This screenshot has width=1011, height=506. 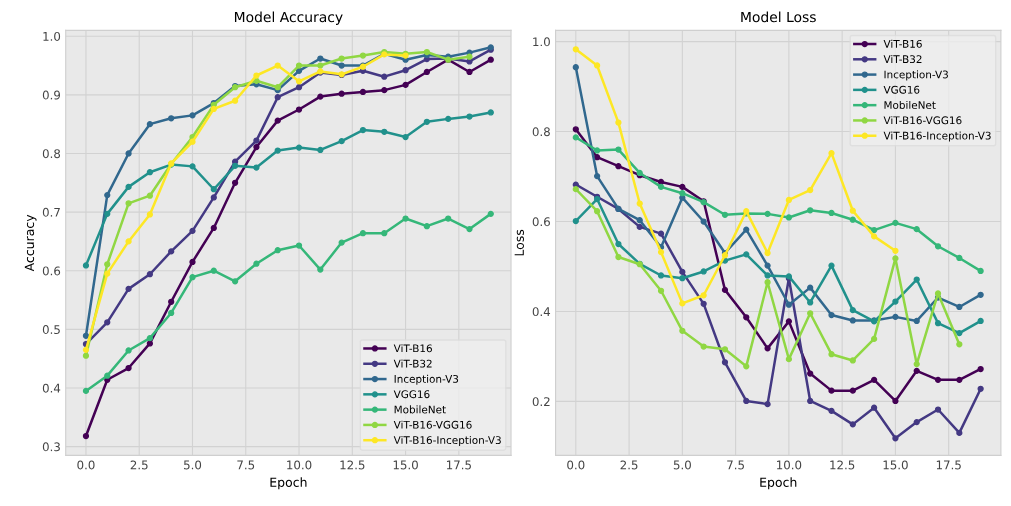 What do you see at coordinates (288, 18) in the screenshot?
I see `chart-title: Model Accuracy` at bounding box center [288, 18].